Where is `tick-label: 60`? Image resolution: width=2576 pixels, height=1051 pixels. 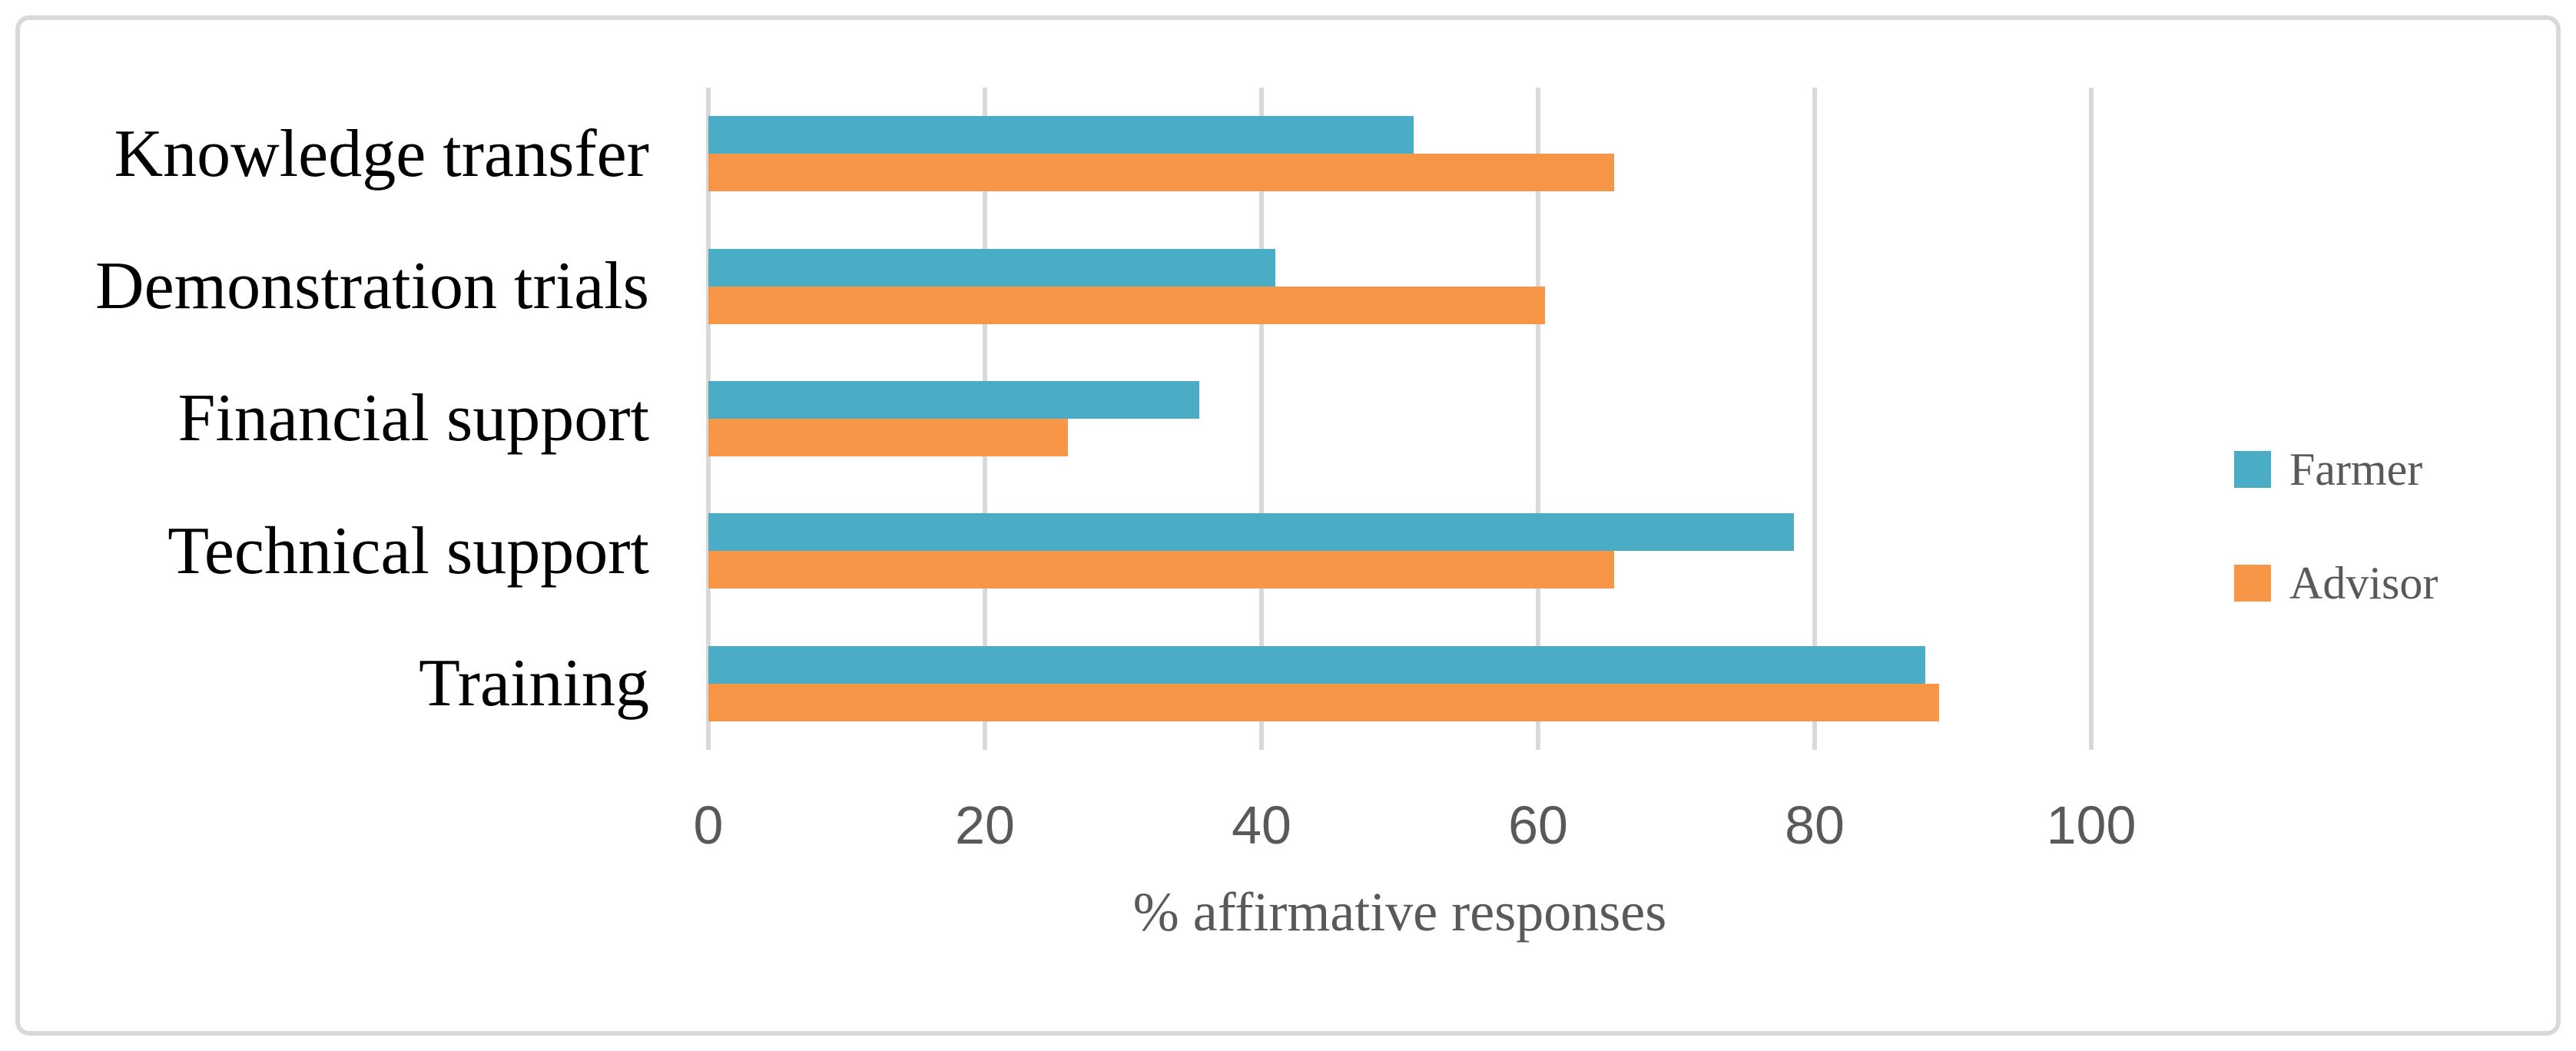 tick-label: 60 is located at coordinates (1538, 825).